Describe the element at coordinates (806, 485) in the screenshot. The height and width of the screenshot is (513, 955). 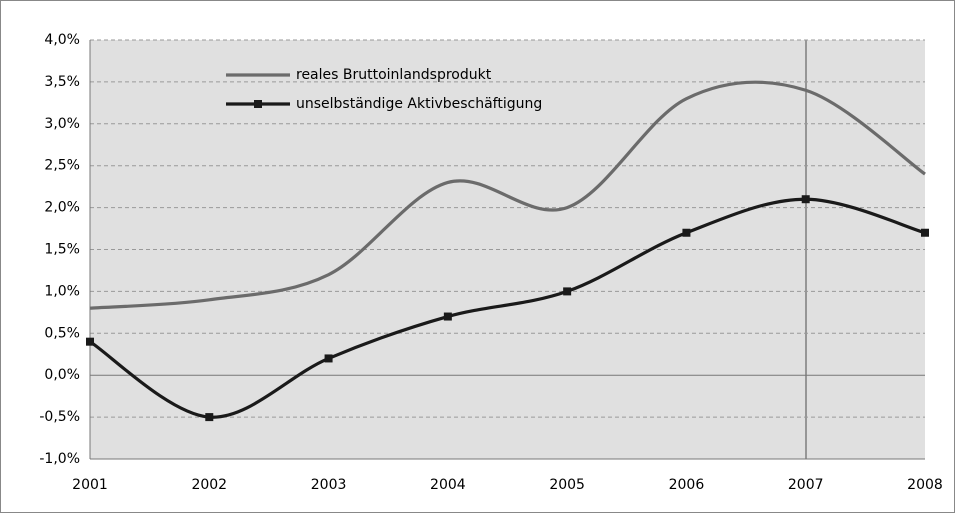
I see `x-tick-label: 2007` at that location.